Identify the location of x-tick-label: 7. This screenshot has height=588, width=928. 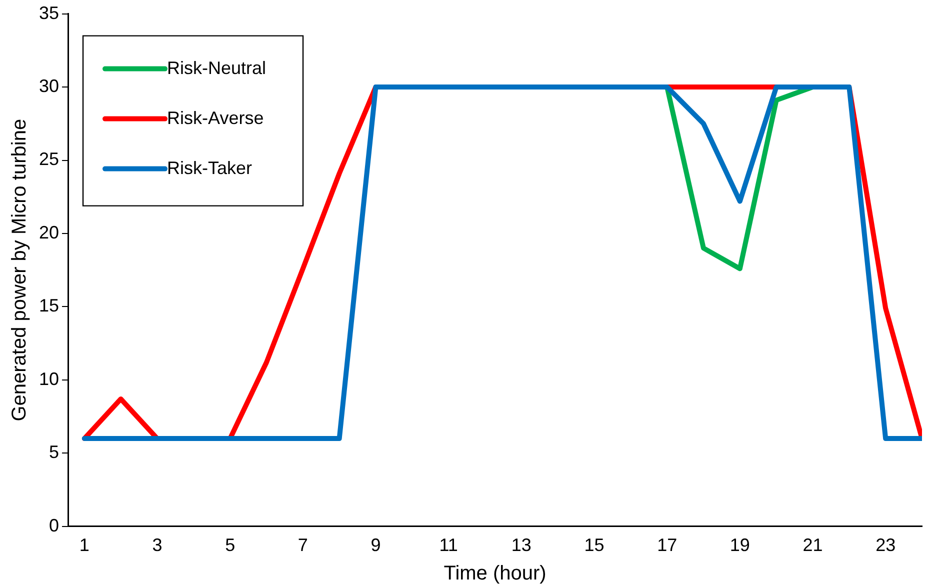
(303, 545).